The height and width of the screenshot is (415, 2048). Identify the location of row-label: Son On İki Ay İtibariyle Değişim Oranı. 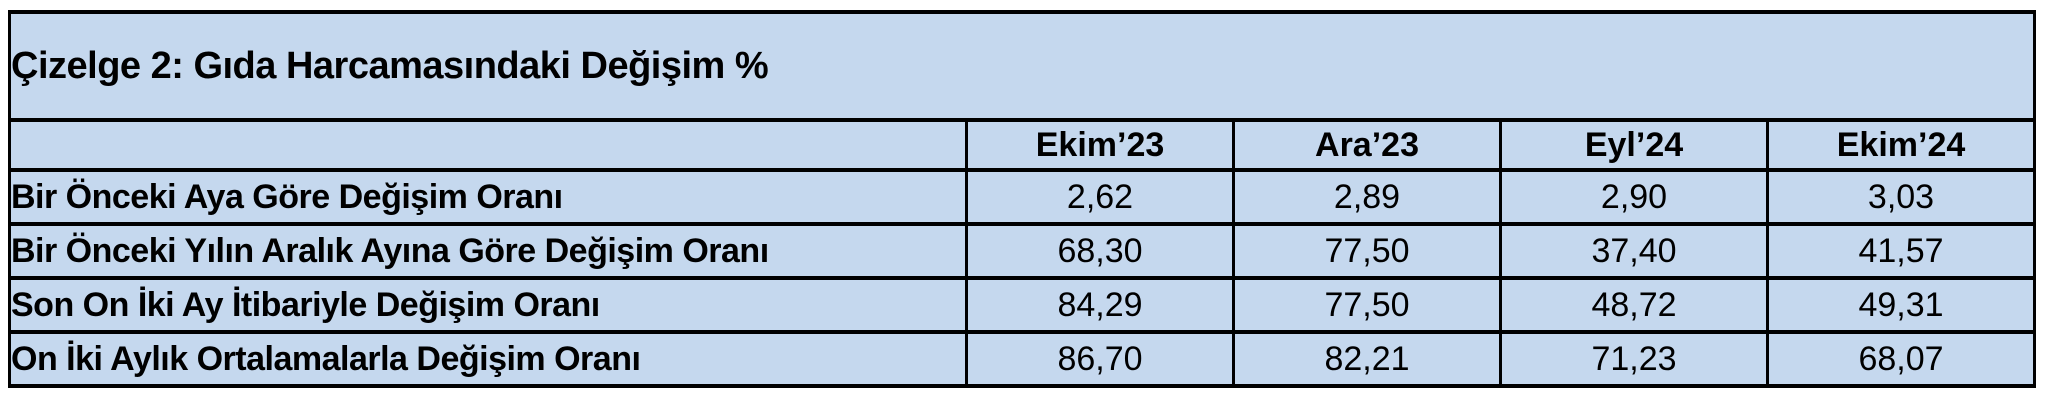
(488, 305).